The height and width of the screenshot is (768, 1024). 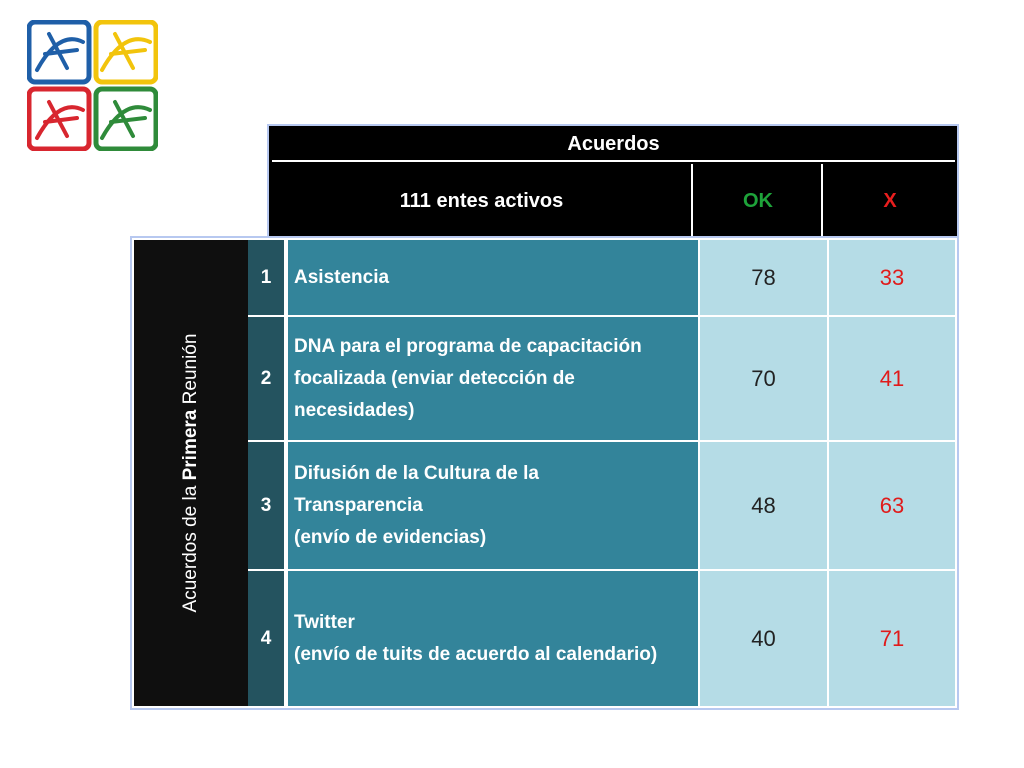 I want to click on row-x-count: 33, so click(x=892, y=277).